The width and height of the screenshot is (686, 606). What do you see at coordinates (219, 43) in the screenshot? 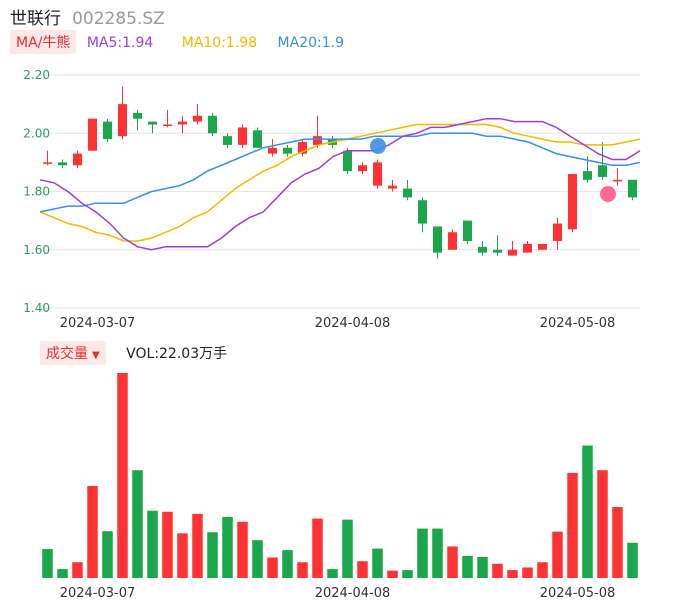
I see `ma10-value: MA10:1.98` at bounding box center [219, 43].